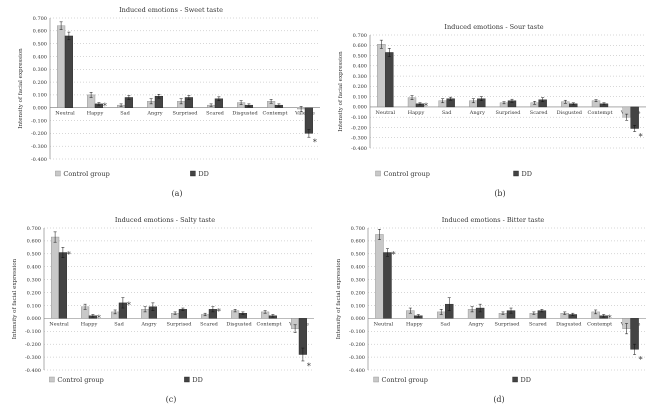 The width and height of the screenshot is (650, 408). What do you see at coordinates (499, 193) in the screenshot?
I see `panel-label: (b)` at bounding box center [499, 193].